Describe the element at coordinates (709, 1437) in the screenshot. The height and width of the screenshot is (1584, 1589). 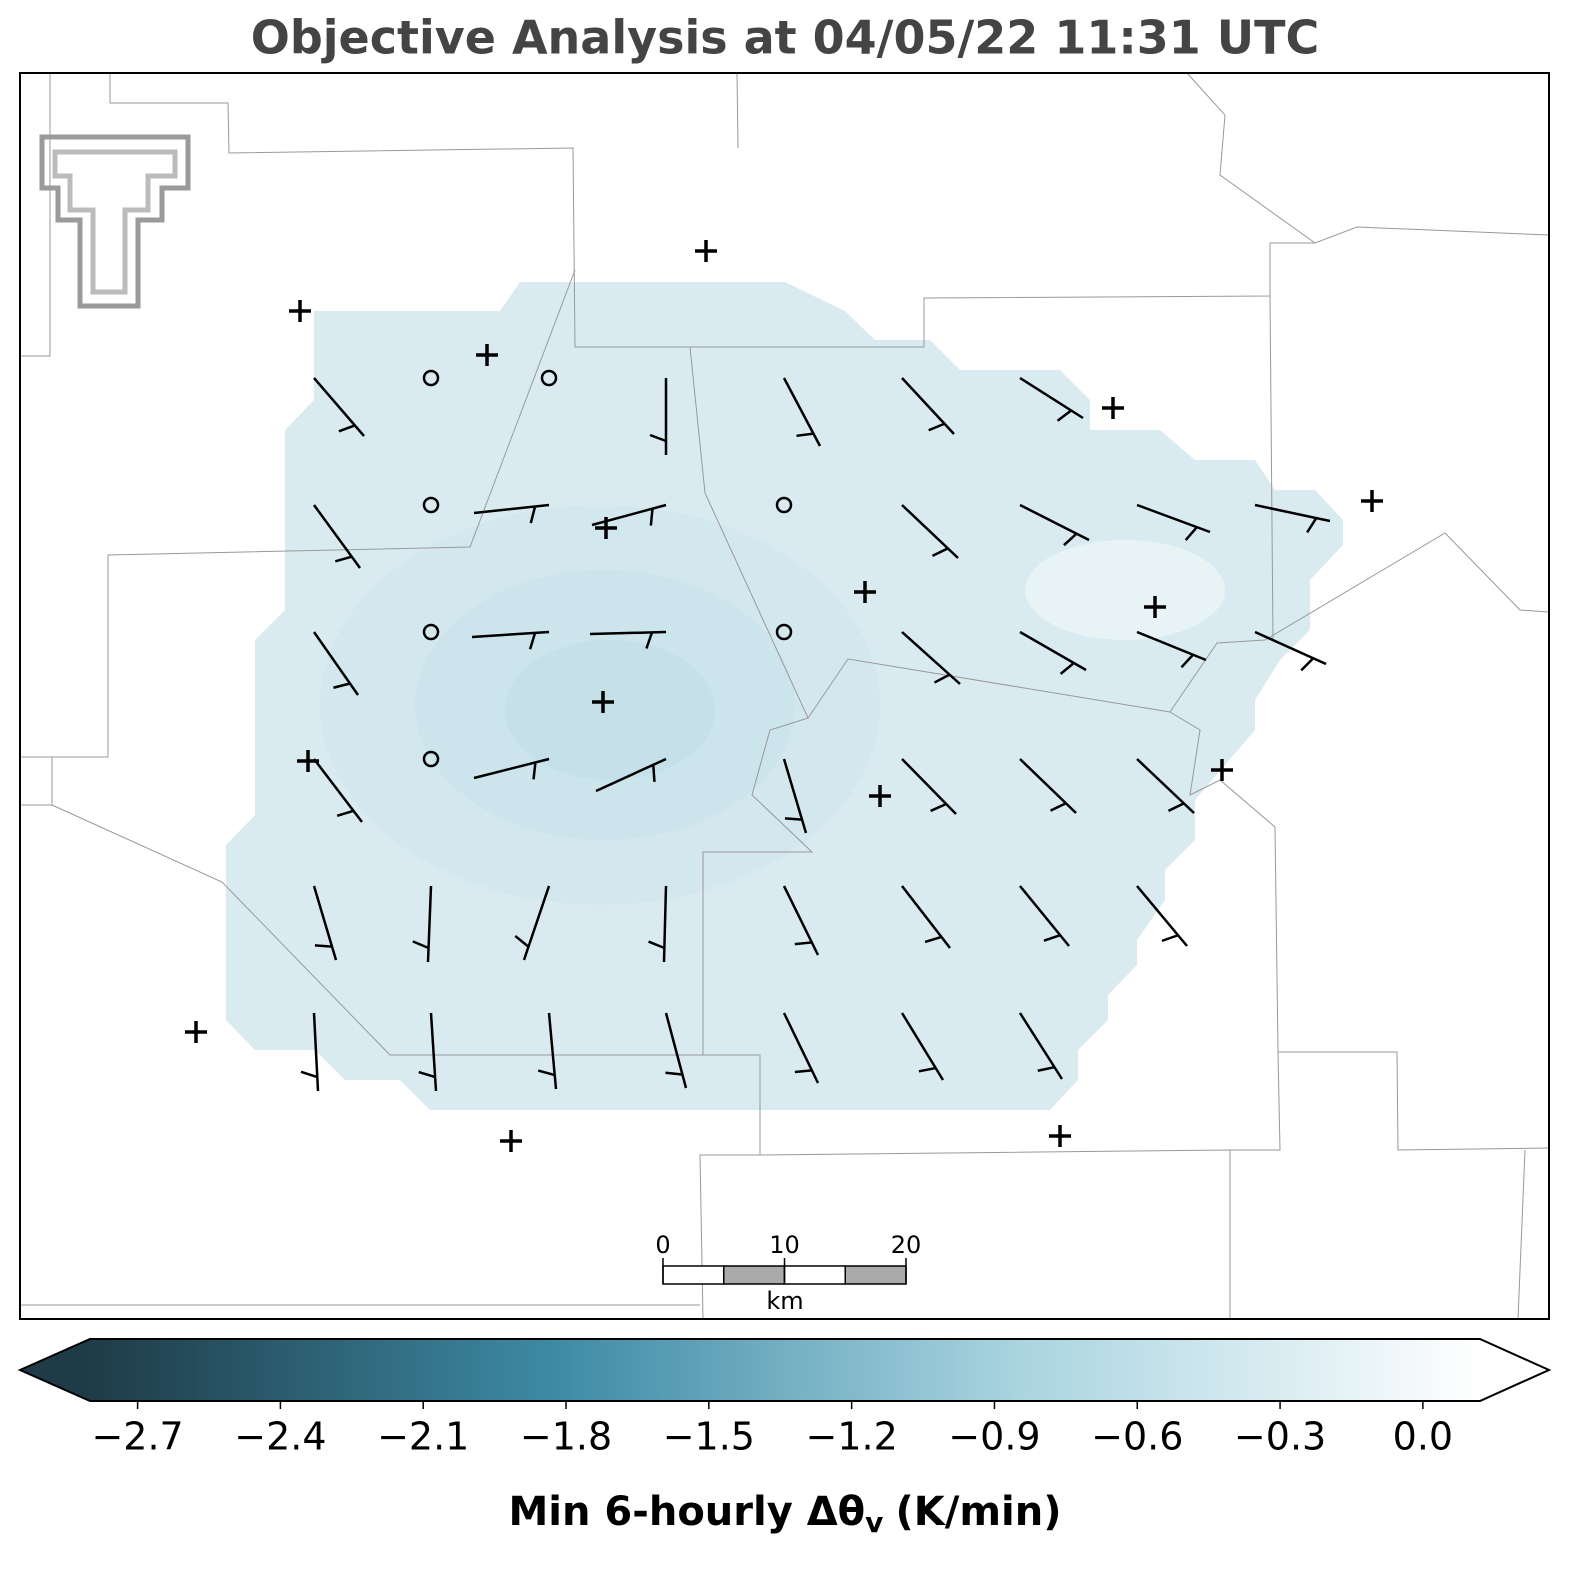
I see `colorbar-tick-label: −1.5` at that location.